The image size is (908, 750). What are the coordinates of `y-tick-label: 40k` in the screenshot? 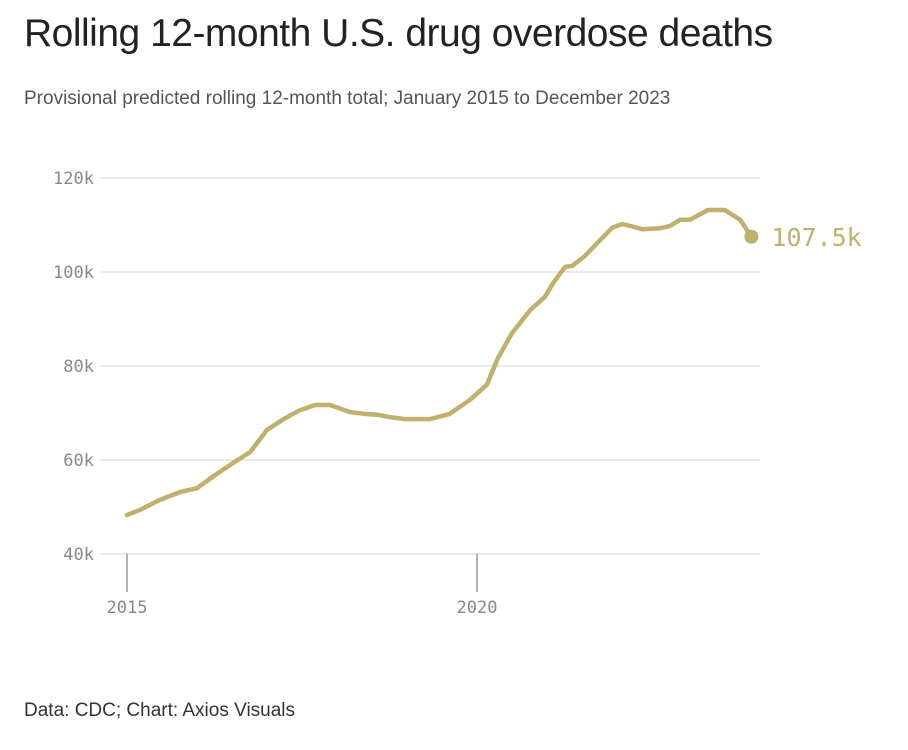 It's located at (78, 555).